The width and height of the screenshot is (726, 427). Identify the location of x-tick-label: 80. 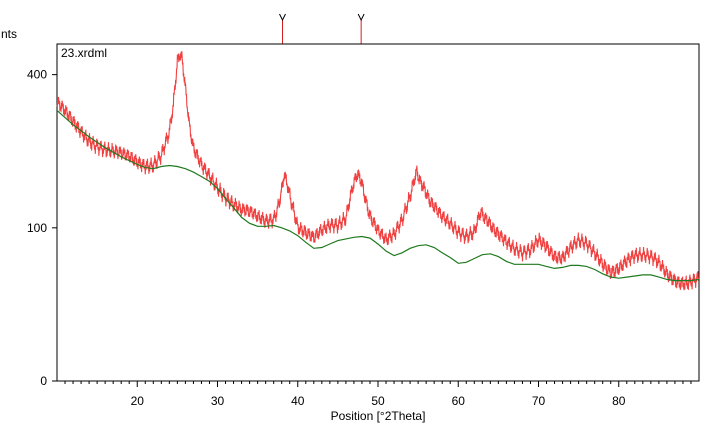
(619, 401).